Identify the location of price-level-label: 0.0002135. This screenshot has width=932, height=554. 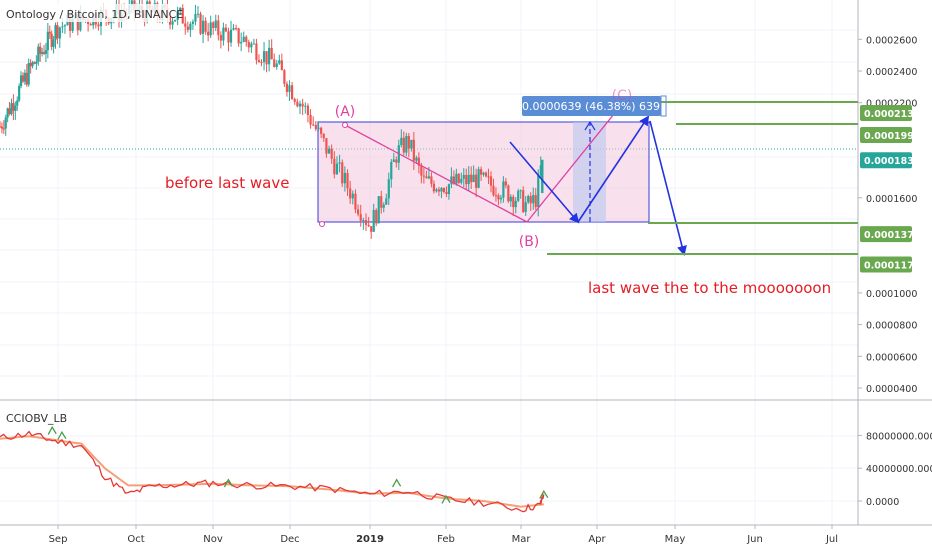
(892, 114).